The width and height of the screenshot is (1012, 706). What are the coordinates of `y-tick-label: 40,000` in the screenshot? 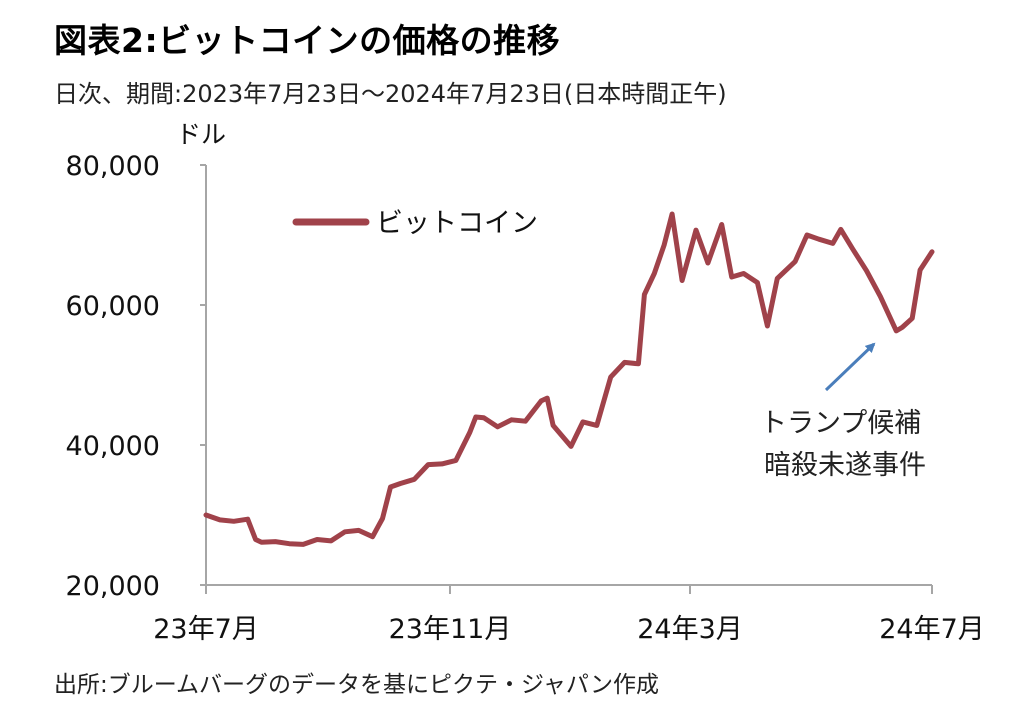 It's located at (113, 446).